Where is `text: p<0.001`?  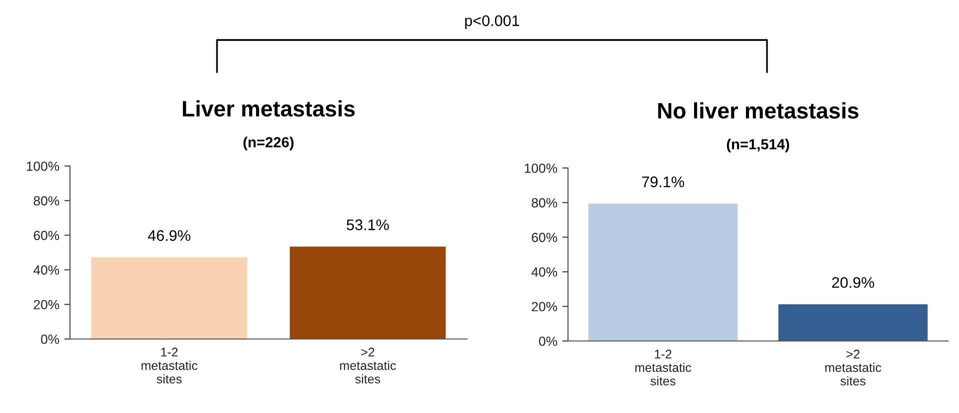
text: p<0.001 is located at coordinates (492, 22).